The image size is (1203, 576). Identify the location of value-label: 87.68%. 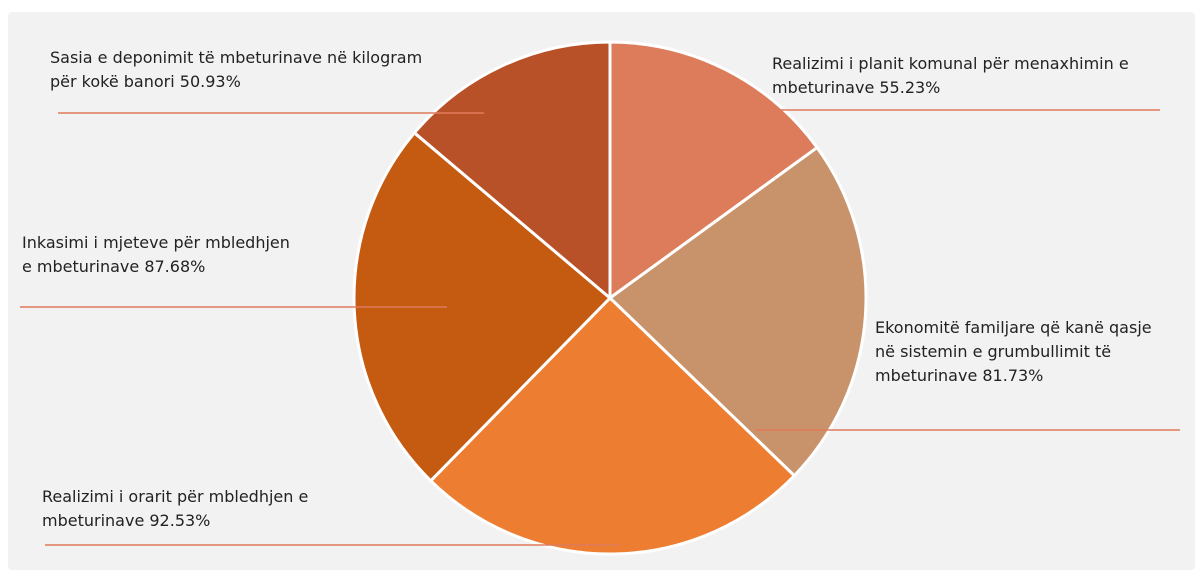
(175, 266).